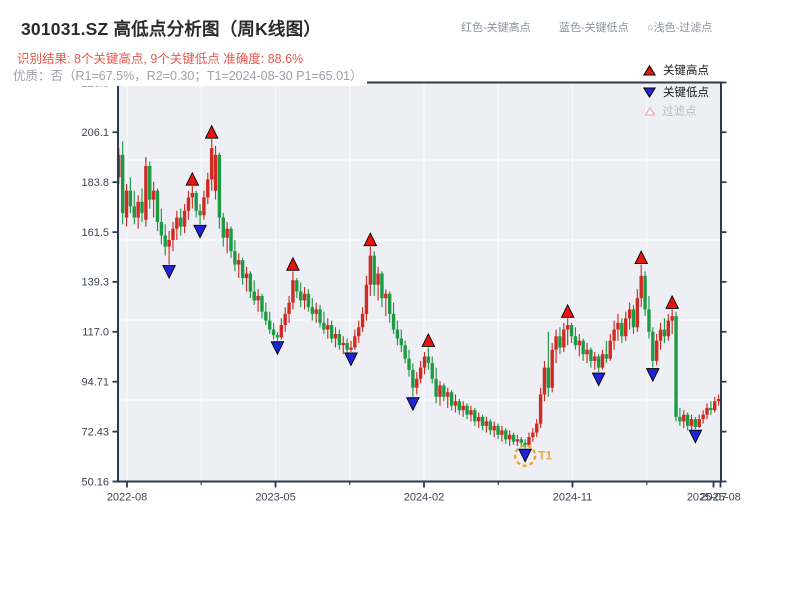  I want to click on chart-legend-label: 关键高点, so click(686, 71).